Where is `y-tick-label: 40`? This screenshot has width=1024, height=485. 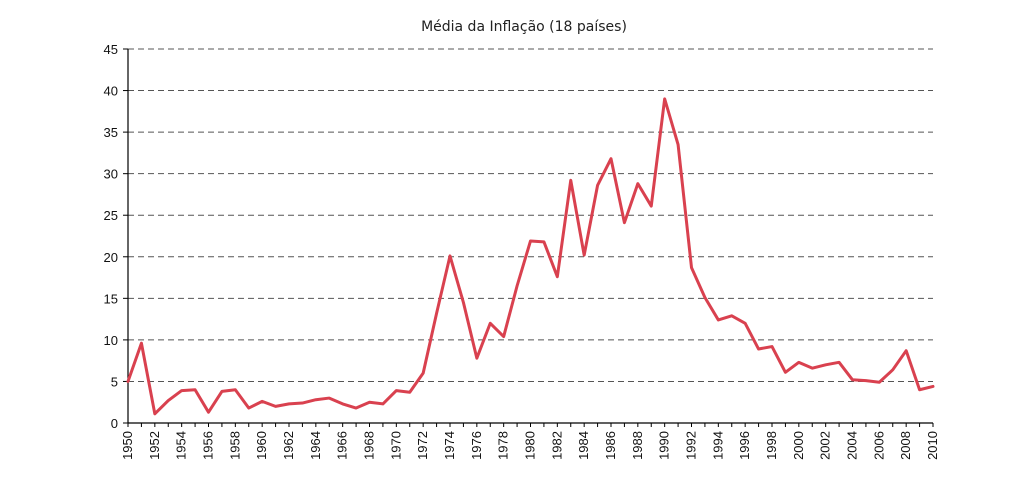 y-tick-label: 40 is located at coordinates (111, 91).